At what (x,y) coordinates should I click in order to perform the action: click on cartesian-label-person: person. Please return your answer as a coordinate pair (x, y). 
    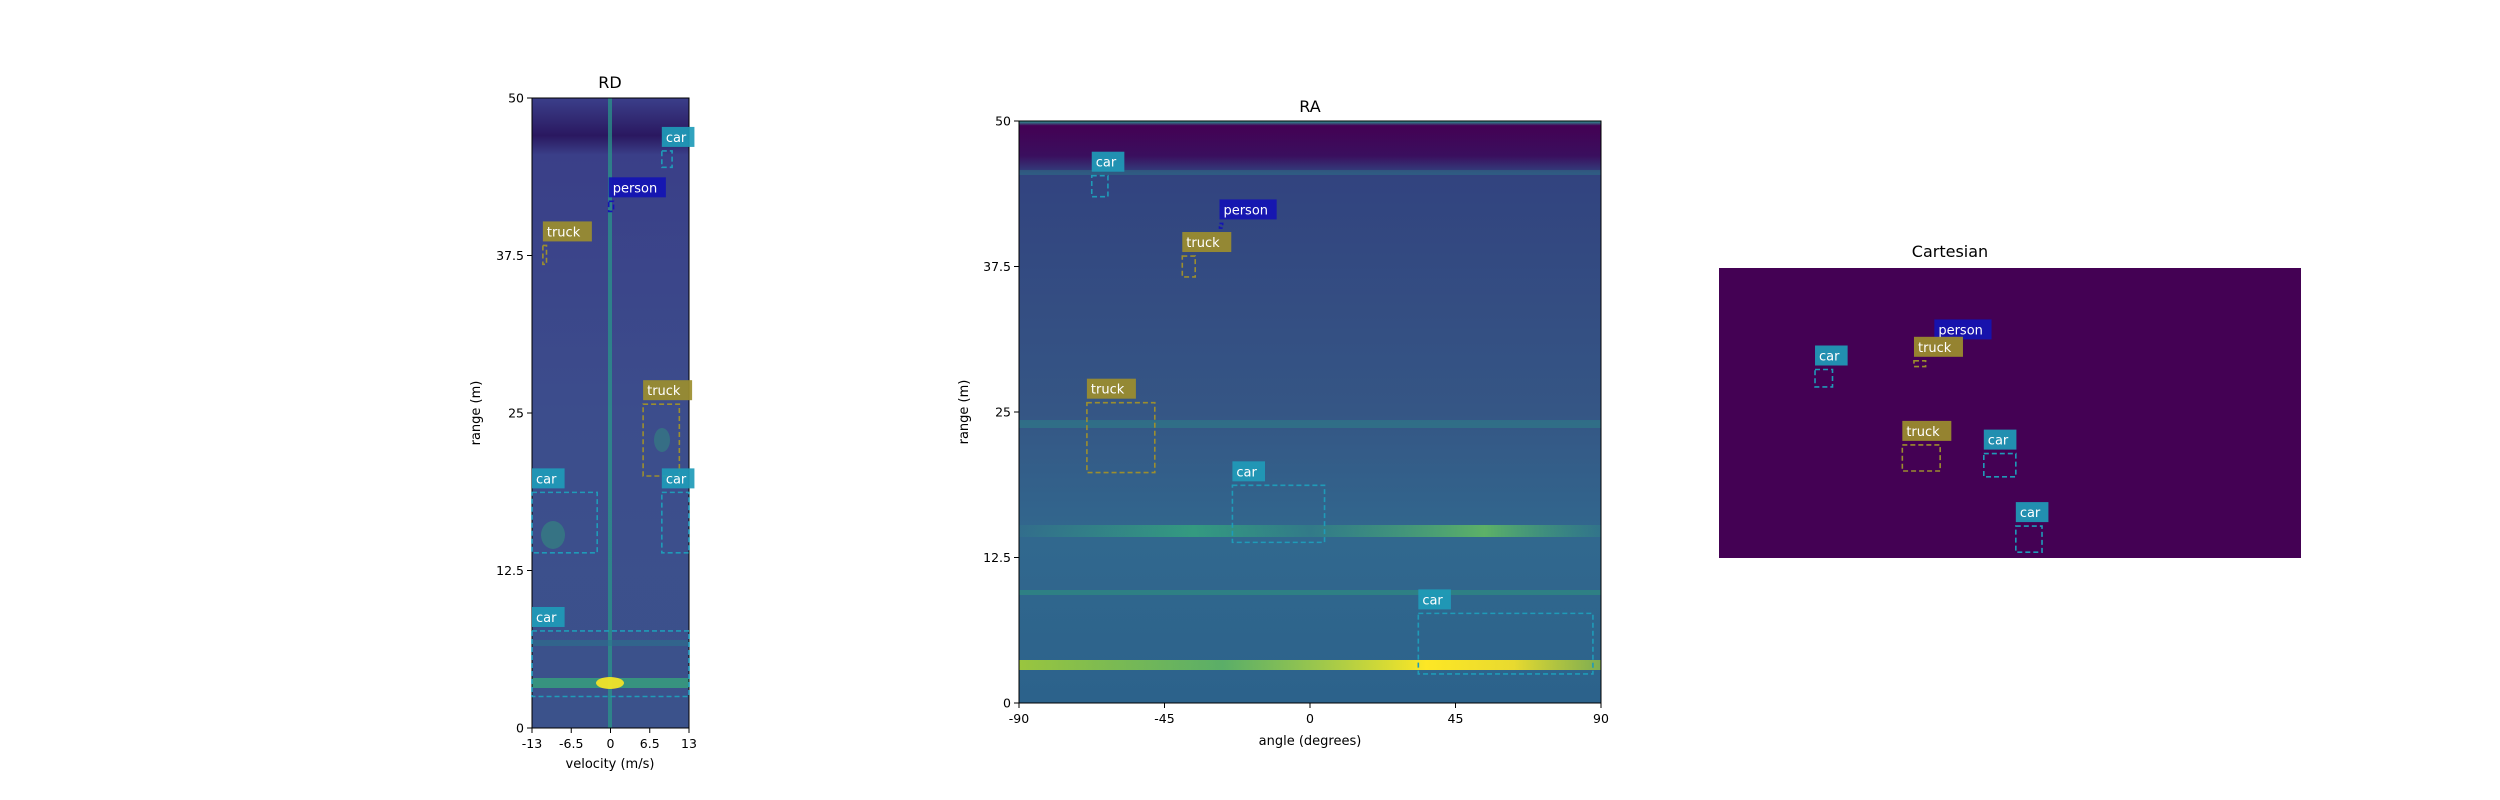
    Looking at the image, I should click on (1963, 329).